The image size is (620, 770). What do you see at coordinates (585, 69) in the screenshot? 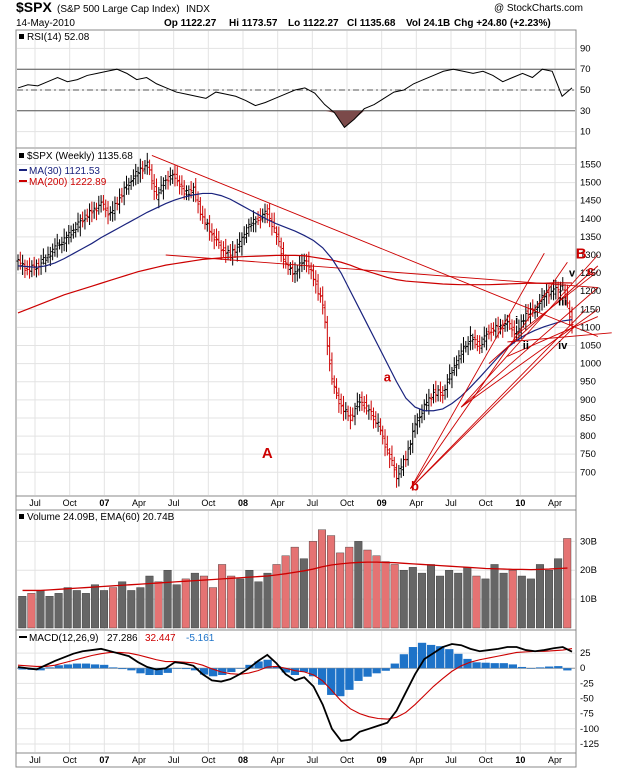
I see `rsi-tick-label: 70` at bounding box center [585, 69].